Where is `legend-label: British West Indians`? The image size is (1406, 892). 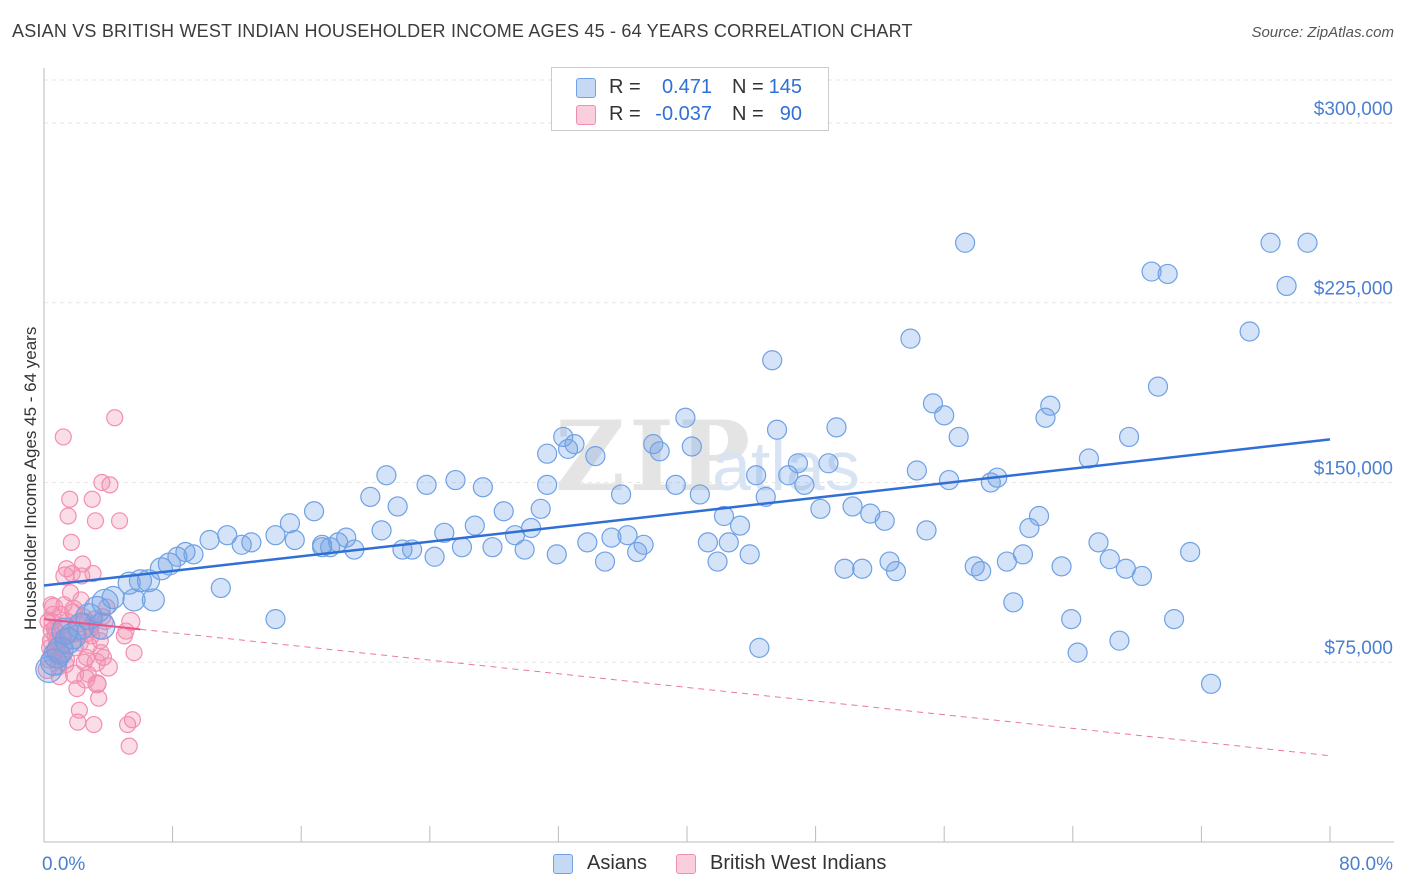
legend-label: British West Indians is located at coordinates (798, 863).